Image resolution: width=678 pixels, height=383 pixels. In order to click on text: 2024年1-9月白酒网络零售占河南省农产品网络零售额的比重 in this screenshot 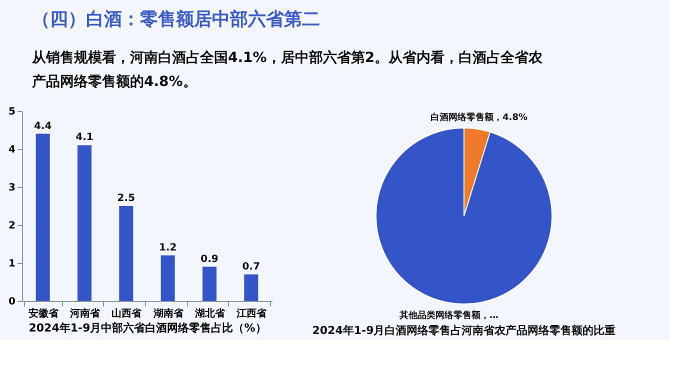, I will do `click(464, 330)`.